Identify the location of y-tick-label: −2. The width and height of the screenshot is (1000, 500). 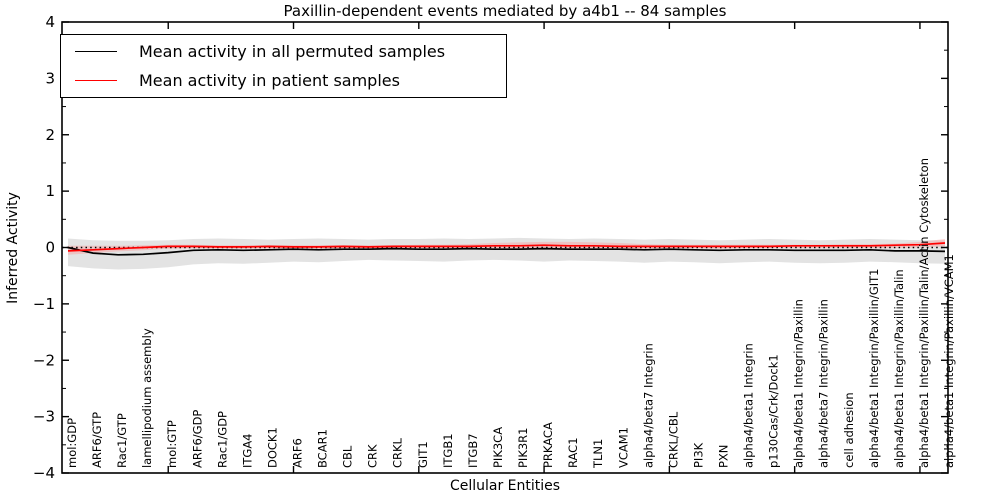
(44, 360).